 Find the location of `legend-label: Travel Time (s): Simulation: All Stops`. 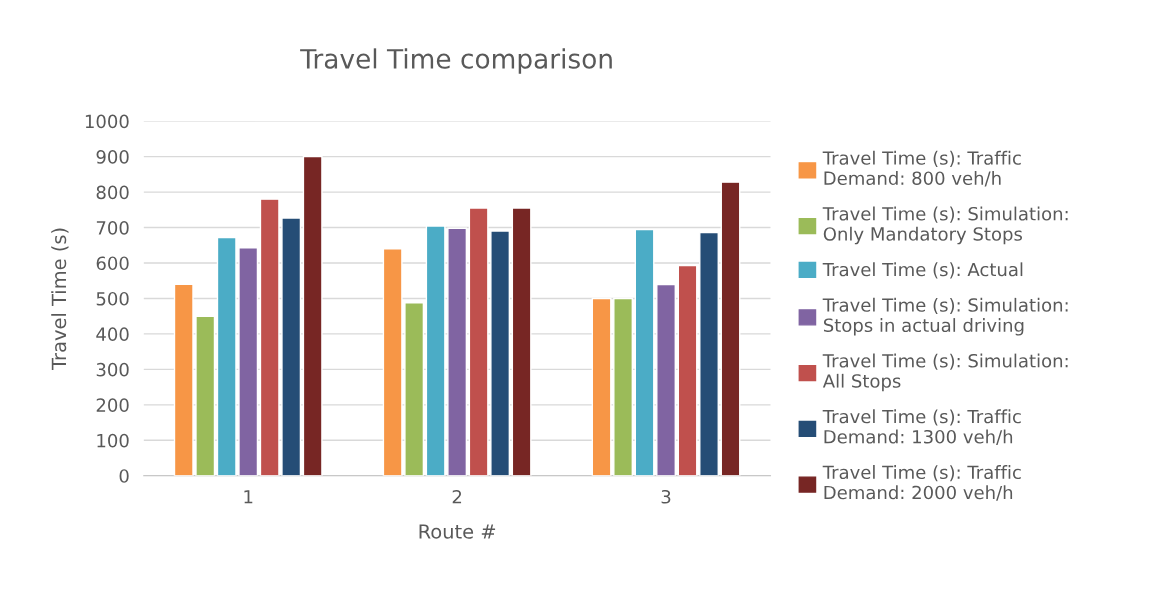

legend-label: Travel Time (s): Simulation: All Stops is located at coordinates (945, 372).